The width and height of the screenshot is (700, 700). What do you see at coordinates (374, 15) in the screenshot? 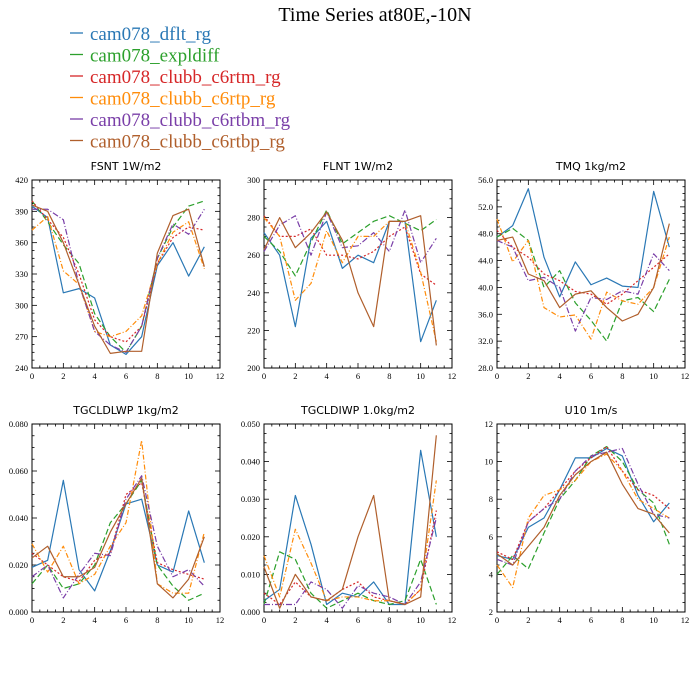
I see `figure-title: Time Series at80E,-10N` at bounding box center [374, 15].